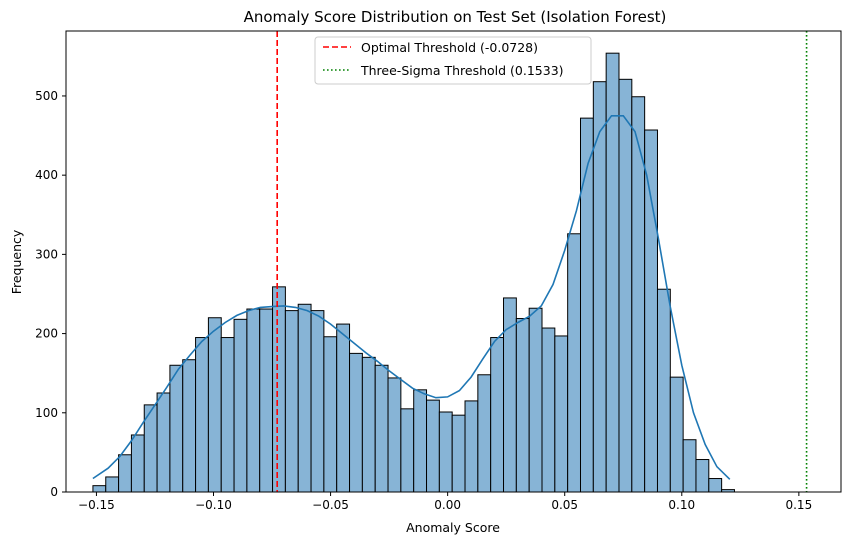 The width and height of the screenshot is (850, 545). Describe the element at coordinates (798, 505) in the screenshot. I see `x-tick-label: 0.15` at that location.